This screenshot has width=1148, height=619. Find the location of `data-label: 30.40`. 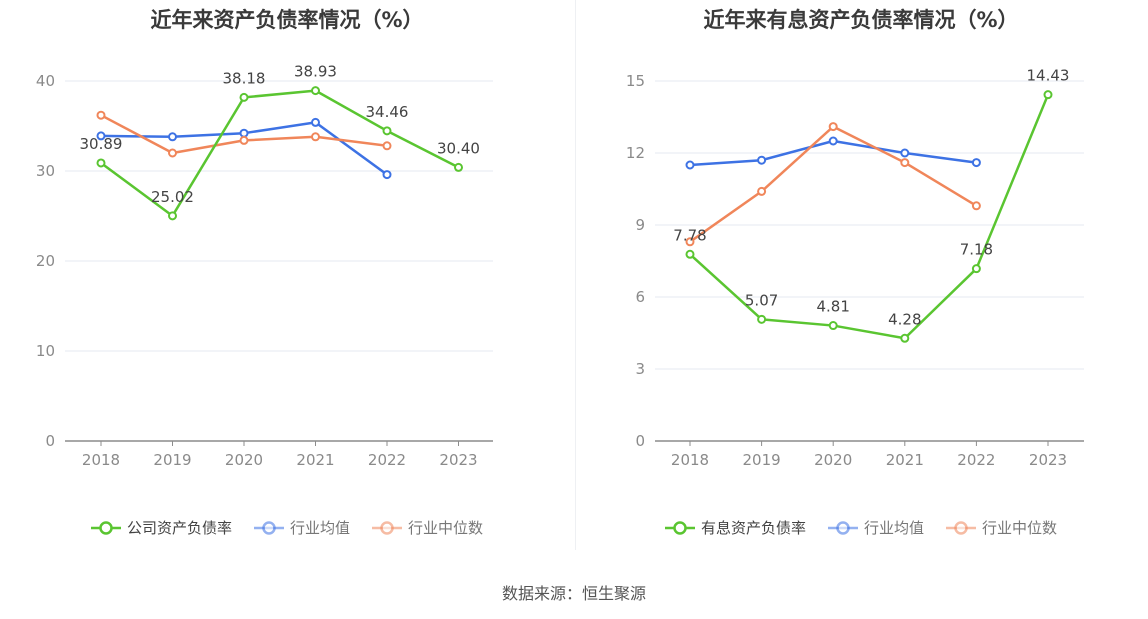

data-label: 30.40 is located at coordinates (458, 148).